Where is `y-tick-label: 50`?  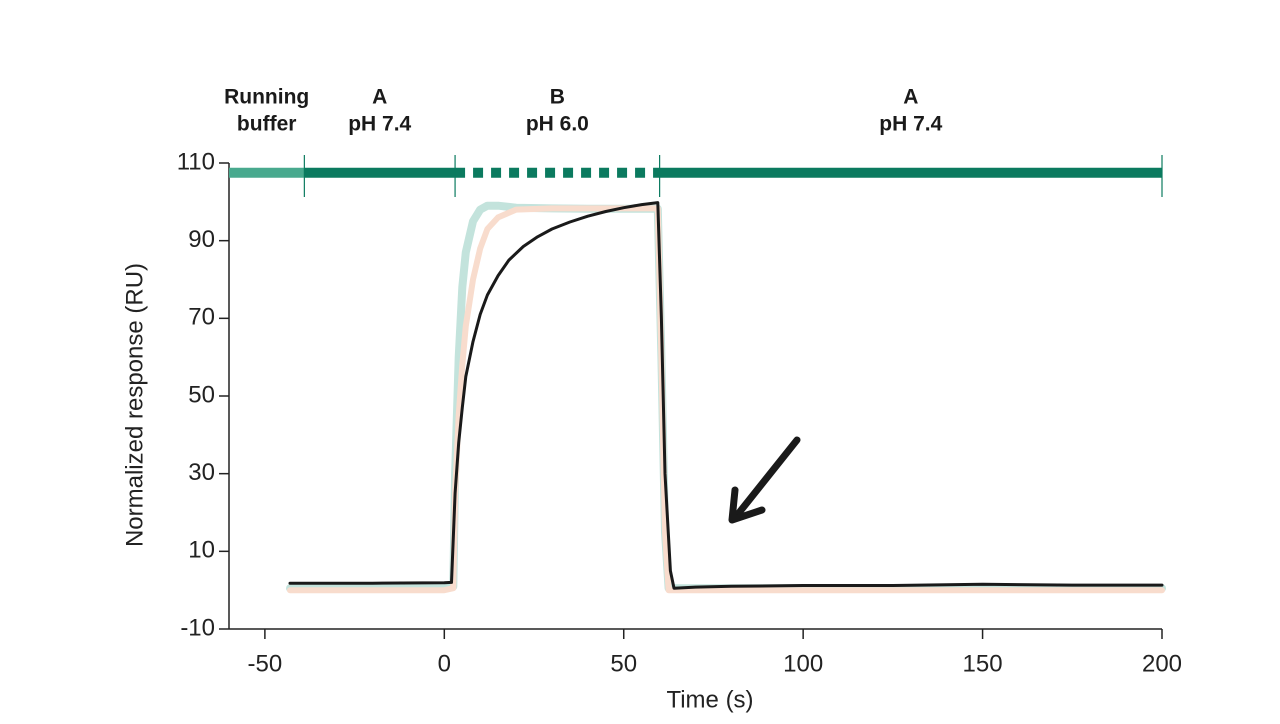
y-tick-label: 50 is located at coordinates (201, 394).